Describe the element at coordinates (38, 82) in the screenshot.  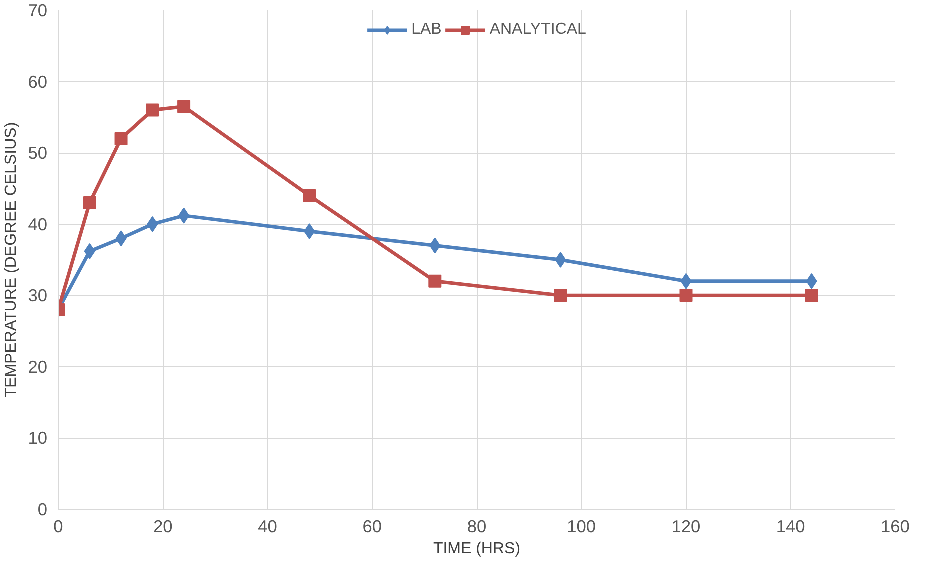
I see `y-tick-label: 60` at that location.